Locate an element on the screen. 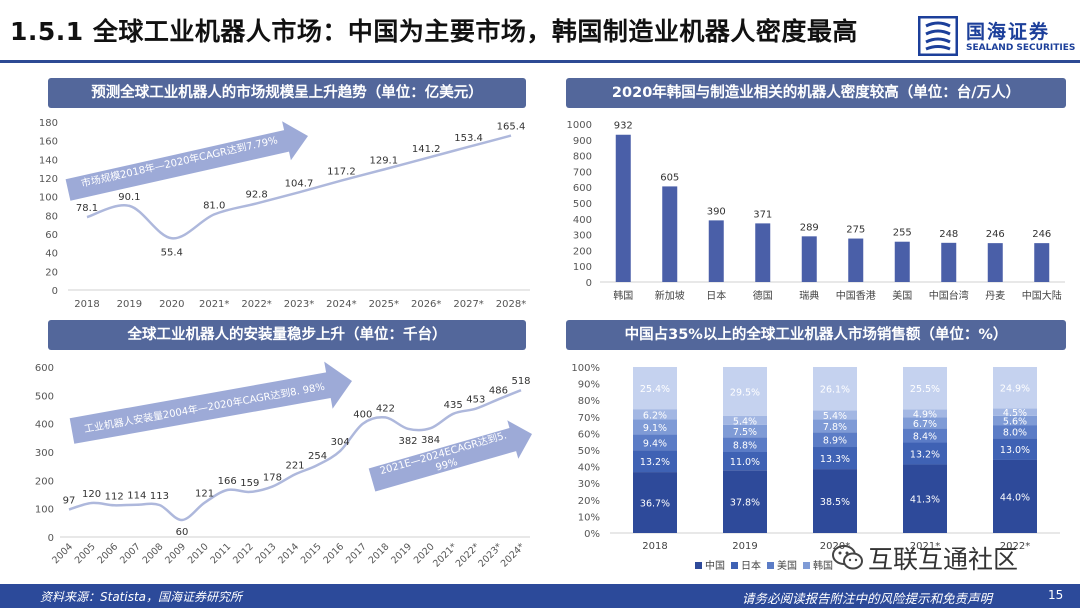 The image size is (1080, 608). segment-label: 25.5% is located at coordinates (925, 389).